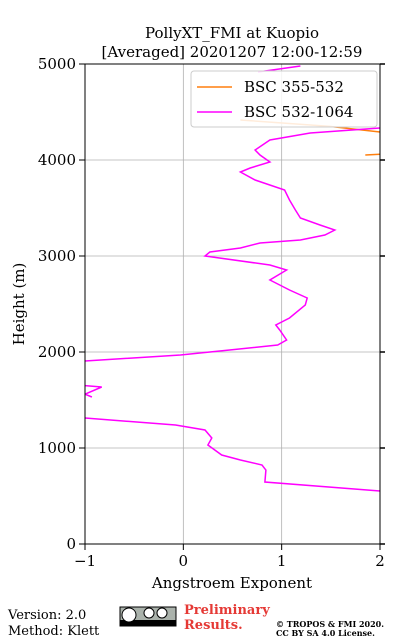 The height and width of the screenshot is (640, 400). Describe the element at coordinates (227, 610) in the screenshot. I see `preliminary-text: Preliminary` at that location.